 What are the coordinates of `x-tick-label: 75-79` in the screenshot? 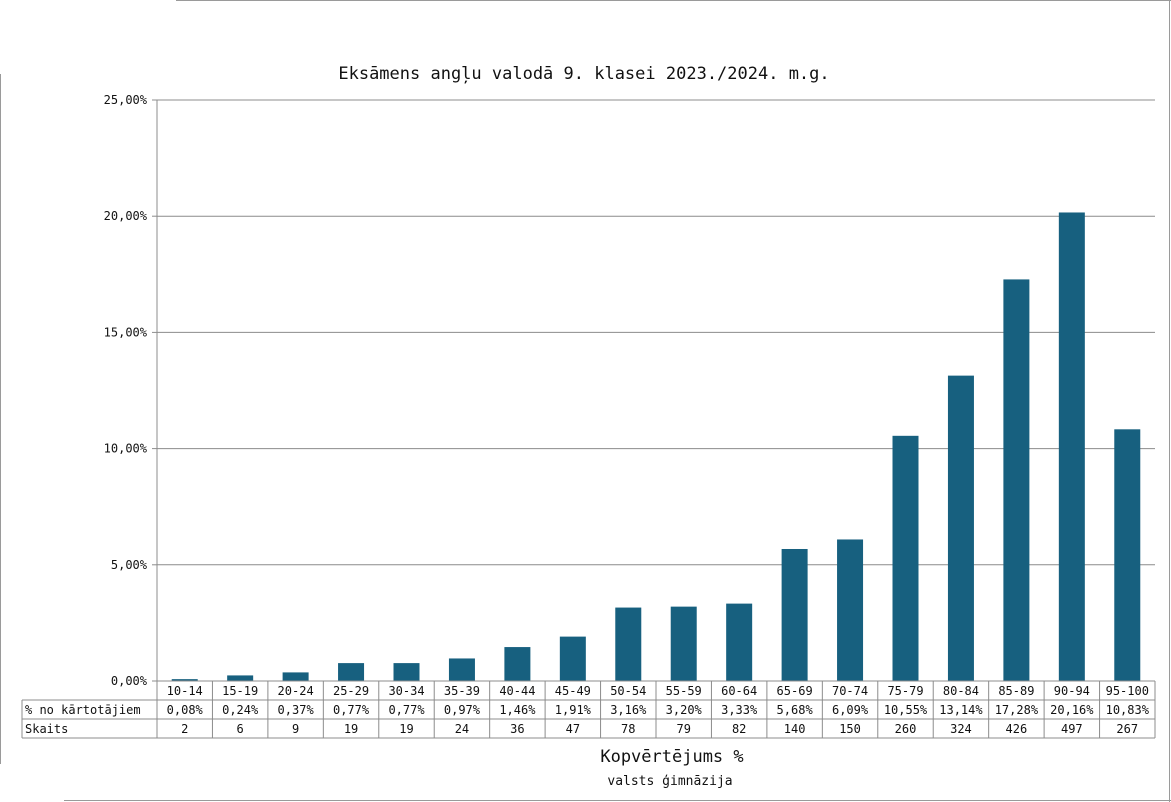 It's located at (905, 691).